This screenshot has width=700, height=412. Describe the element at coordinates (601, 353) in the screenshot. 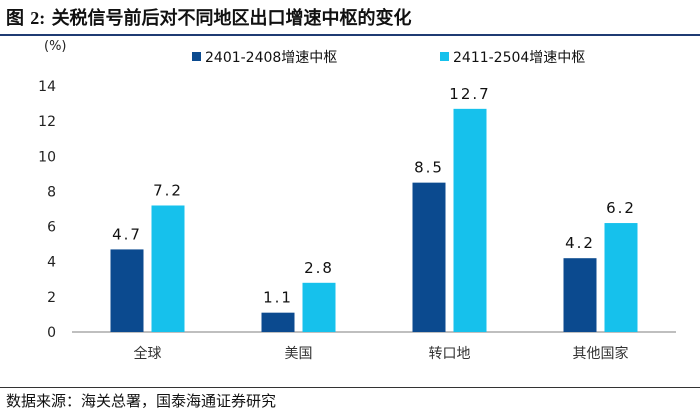

I see `x-tick-label: 其他国家` at that location.